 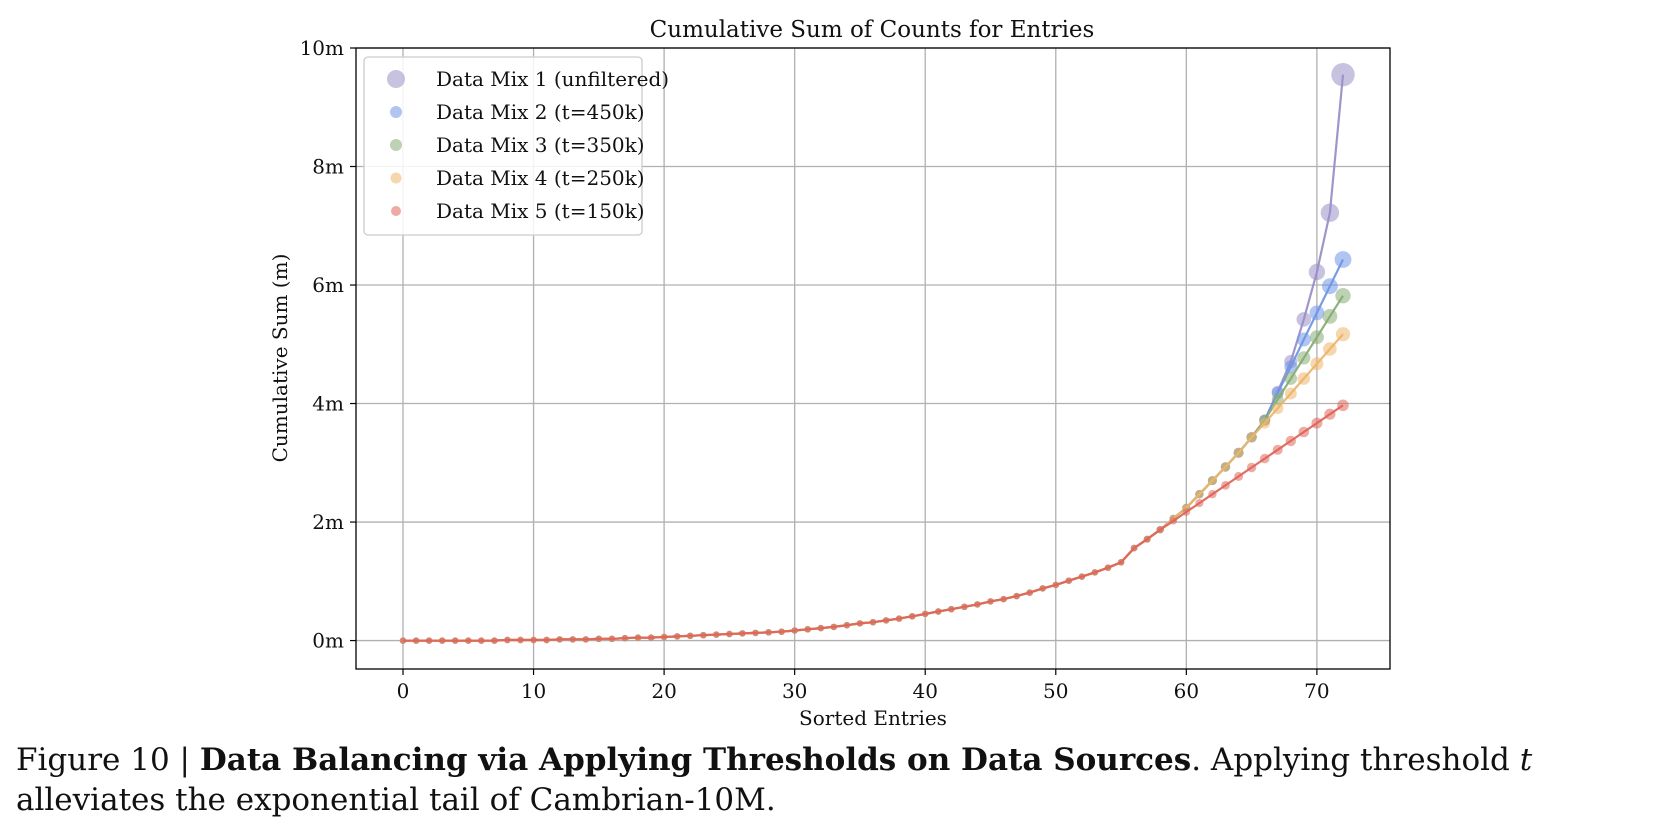 I want to click on x-tick-label: 60, so click(x=1186, y=691).